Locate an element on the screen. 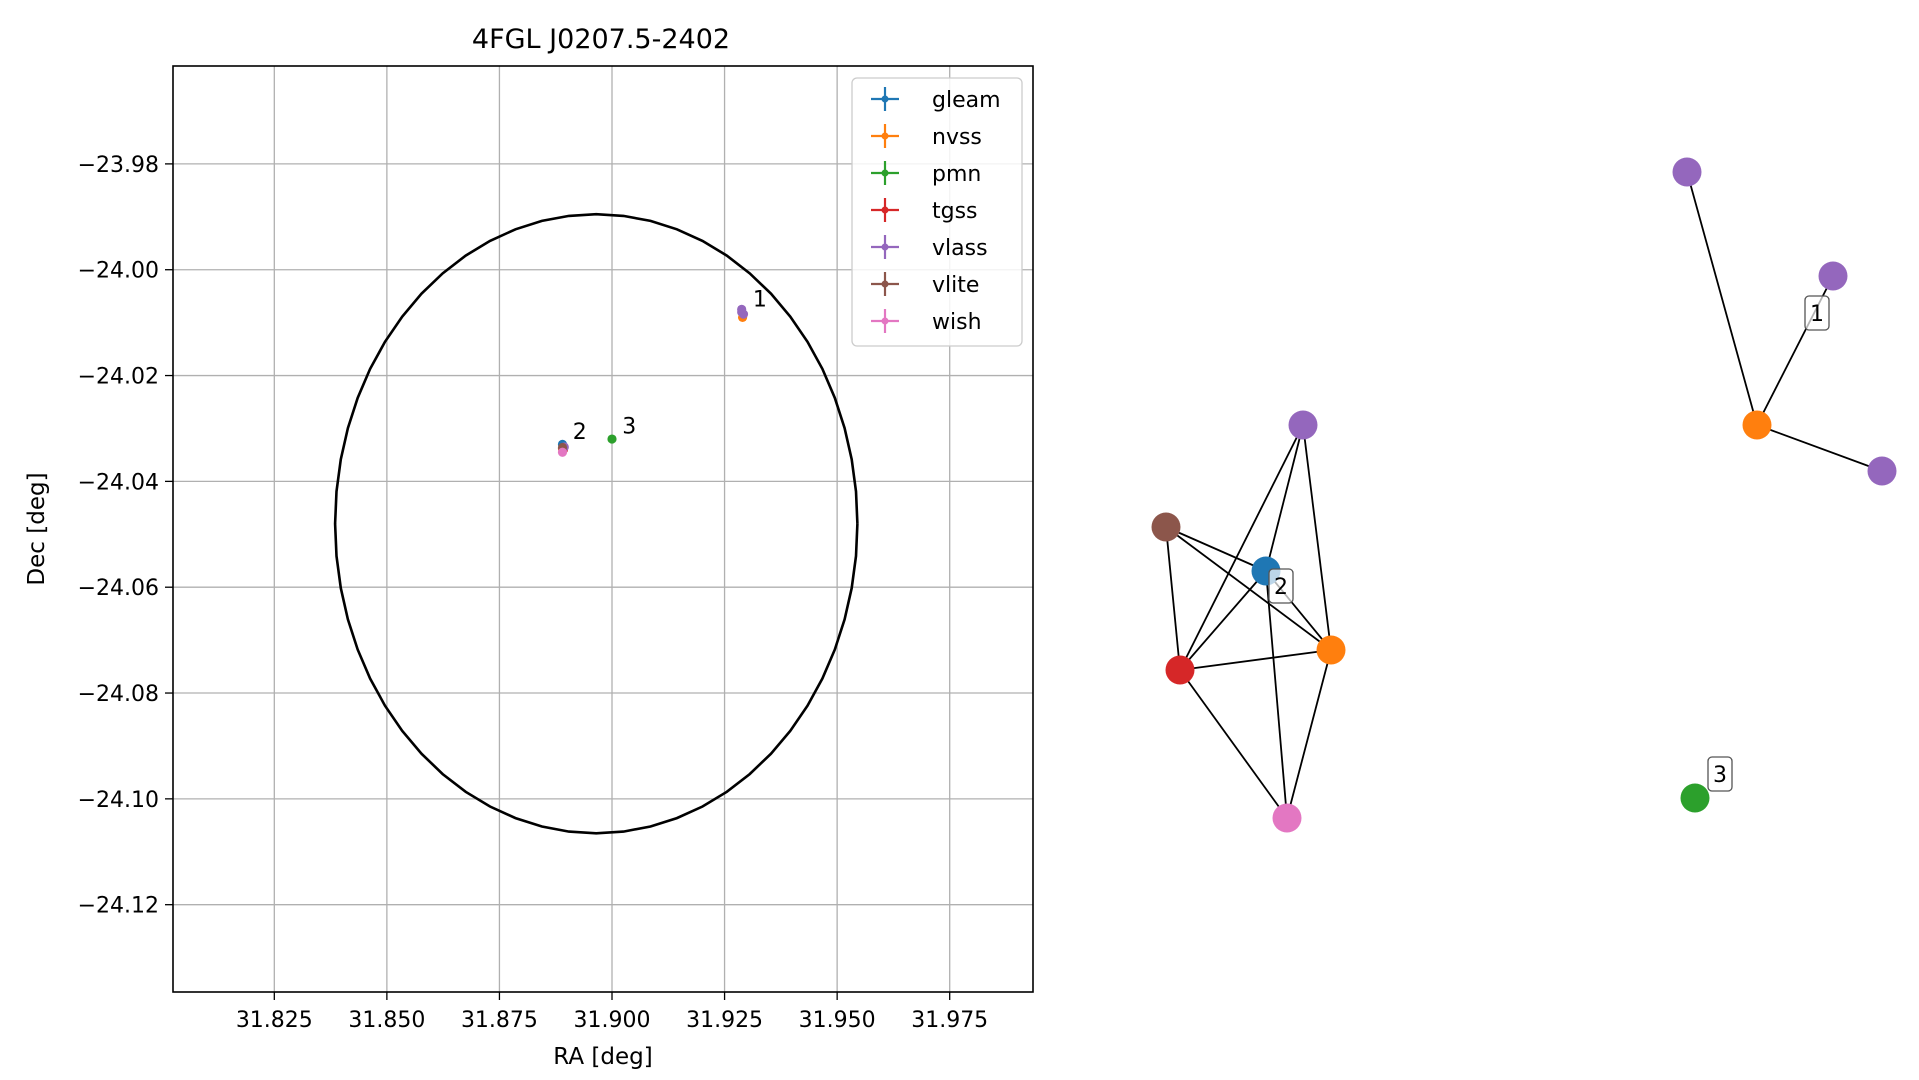 The height and width of the screenshot is (1080, 1919). x-tick-label: 31.950 is located at coordinates (837, 1020).